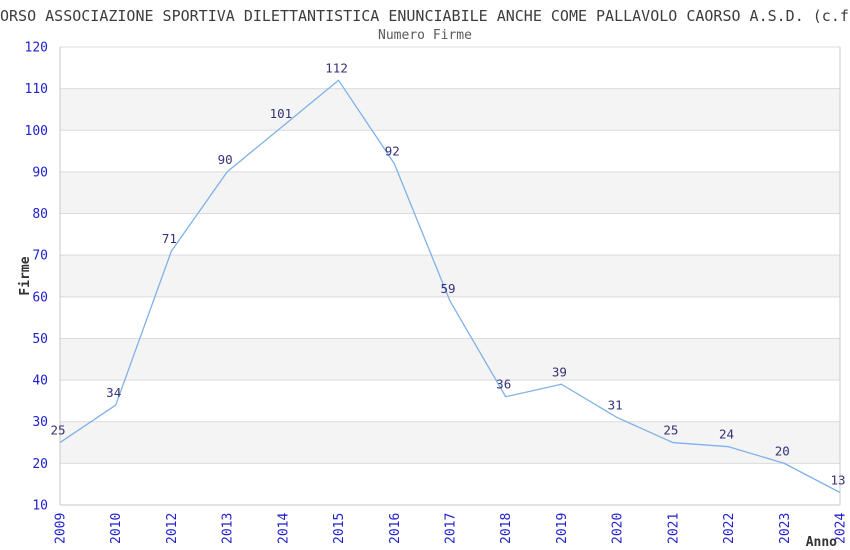 The image size is (850, 550). What do you see at coordinates (25, 275) in the screenshot?
I see `y-axis-title: Firme` at bounding box center [25, 275].